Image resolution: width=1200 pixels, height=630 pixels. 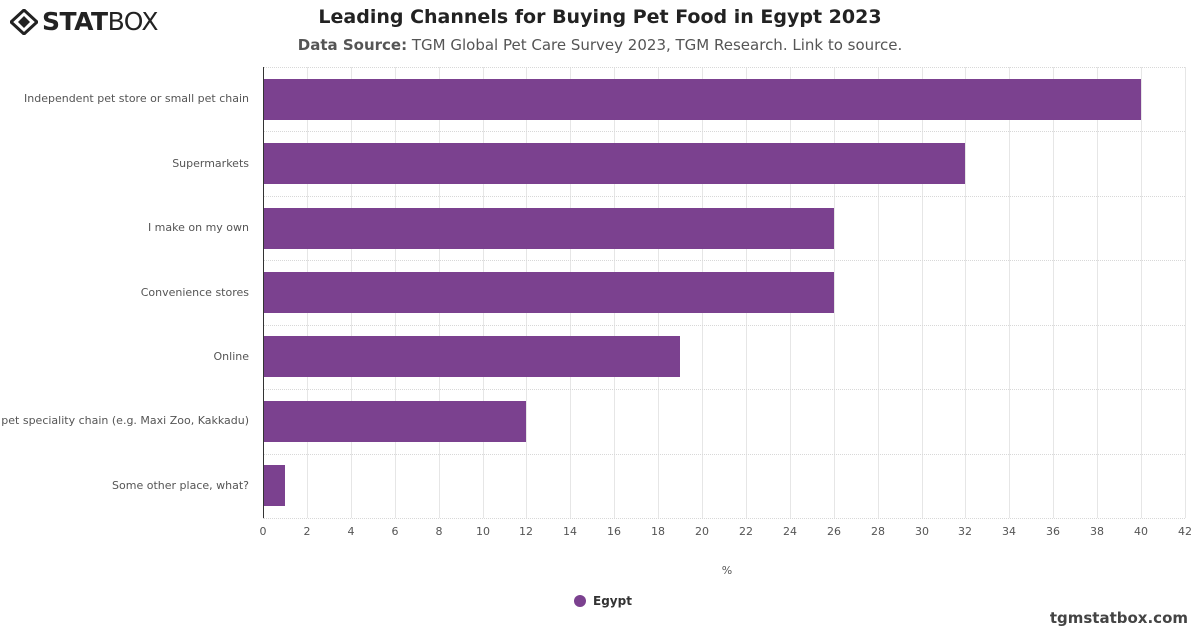 What do you see at coordinates (133, 21) in the screenshot?
I see `logo-light-text: BOX` at bounding box center [133, 21].